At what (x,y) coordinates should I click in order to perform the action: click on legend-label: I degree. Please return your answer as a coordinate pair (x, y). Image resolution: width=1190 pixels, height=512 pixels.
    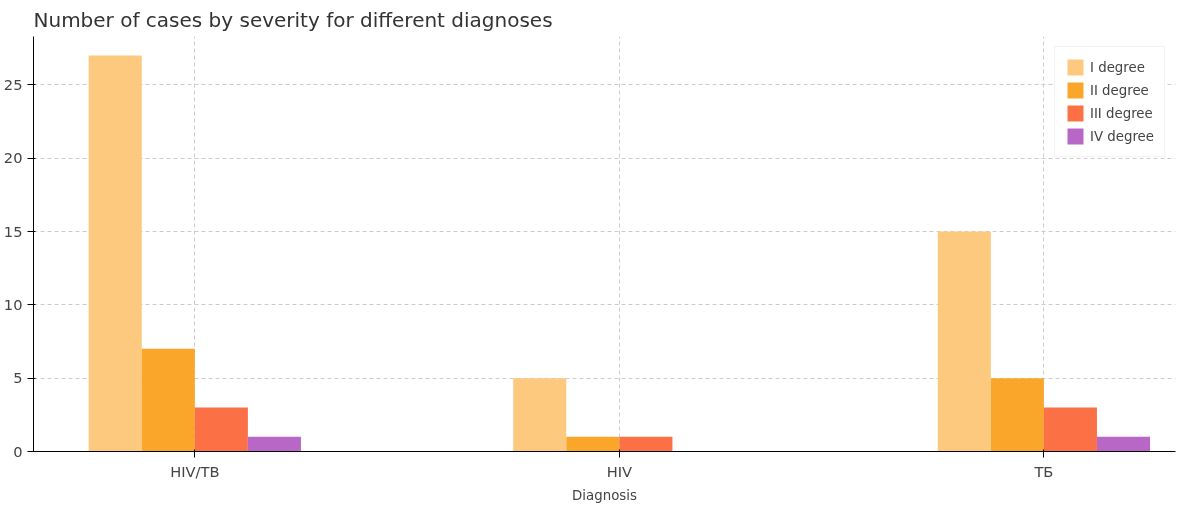
    Looking at the image, I should click on (1117, 67).